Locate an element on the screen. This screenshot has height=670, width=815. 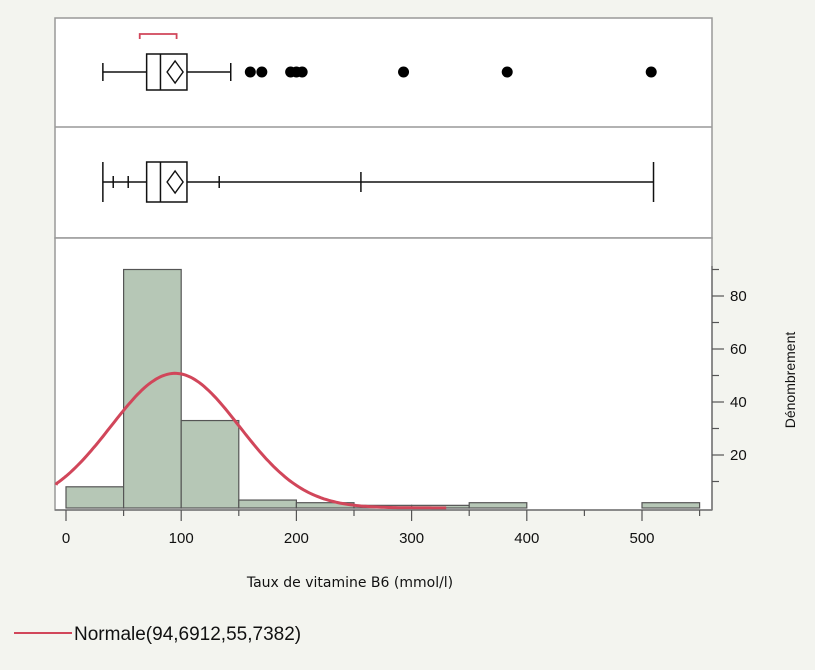
x-tick-label-2: 200 is located at coordinates (296, 538).